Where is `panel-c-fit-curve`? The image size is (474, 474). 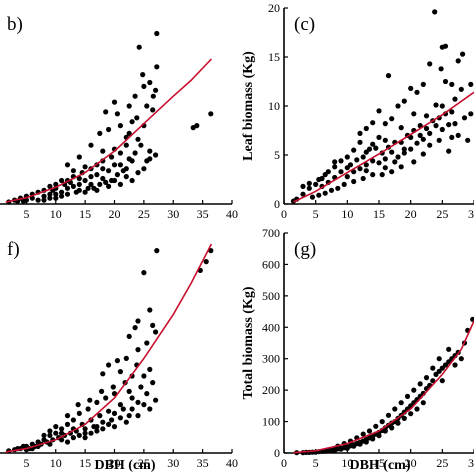
panel-c-fit-curve is located at coordinates (383, 147).